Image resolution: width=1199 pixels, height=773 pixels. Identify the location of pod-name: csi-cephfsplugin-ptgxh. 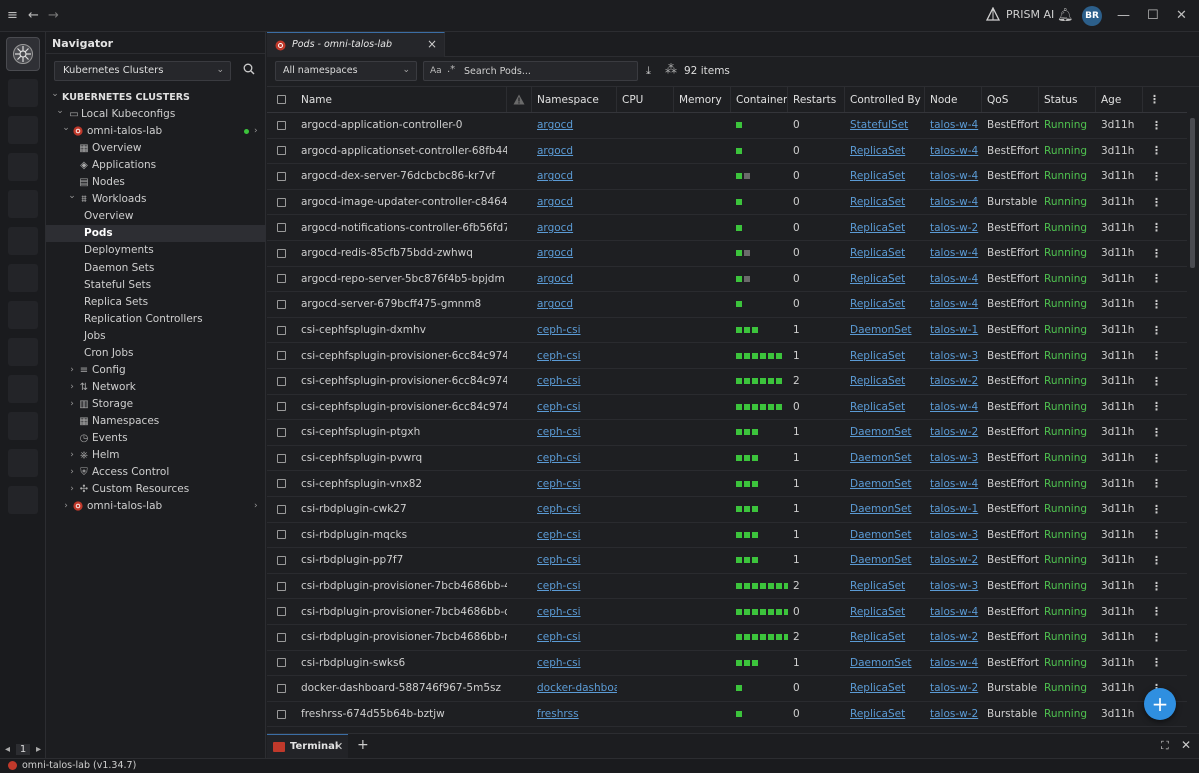
(404, 432).